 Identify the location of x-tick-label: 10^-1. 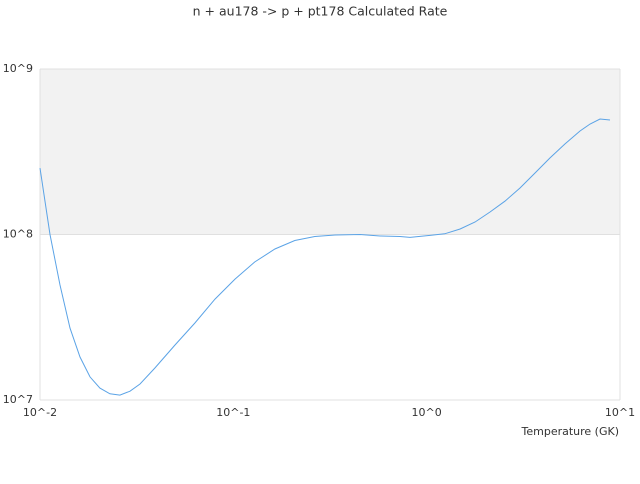
(233, 412).